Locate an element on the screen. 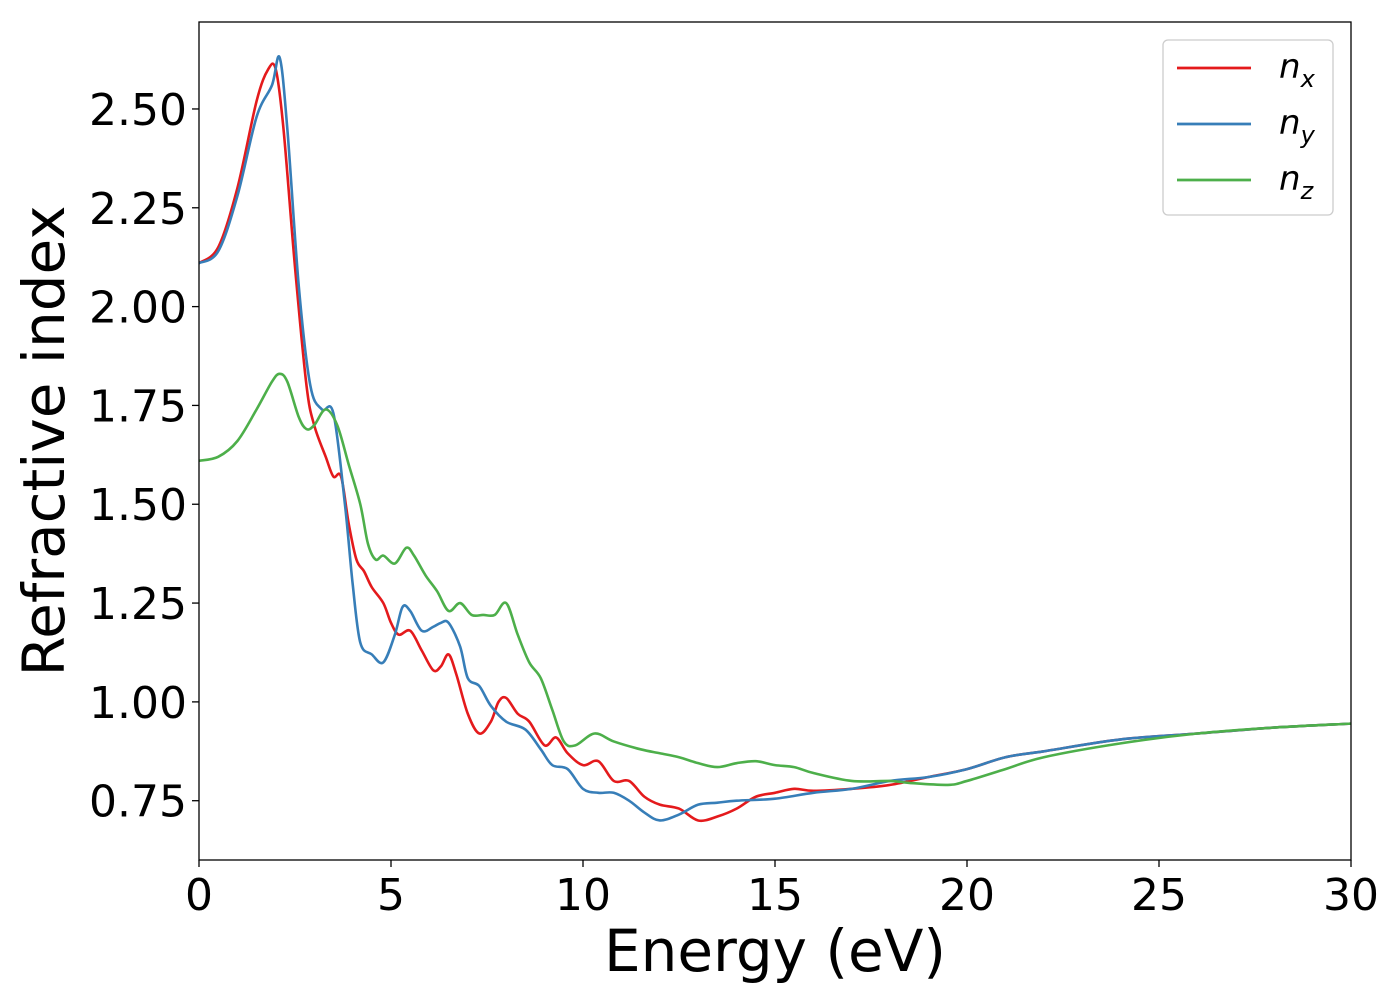  y-tick-label: 1.00 is located at coordinates (138, 703).